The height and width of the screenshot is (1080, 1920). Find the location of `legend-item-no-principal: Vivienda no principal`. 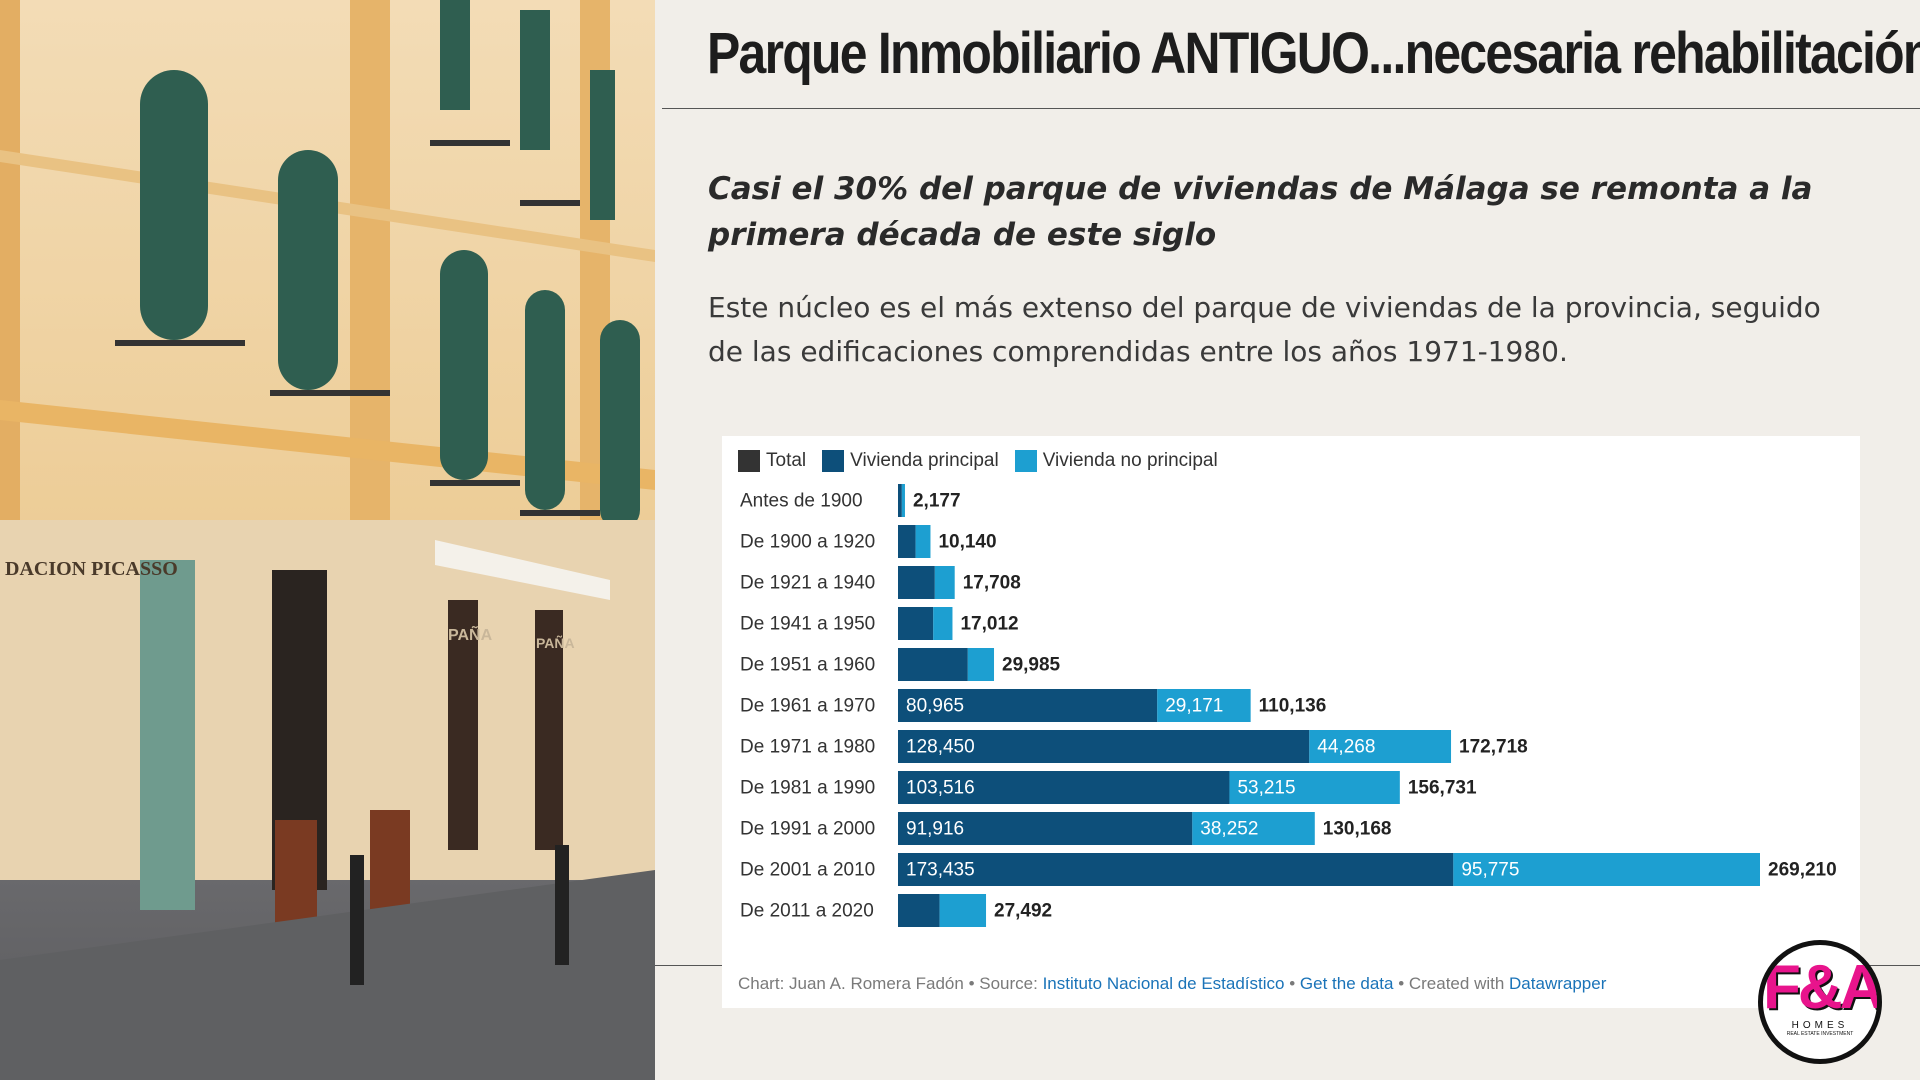

legend-item-no-principal: Vivienda no principal is located at coordinates (1116, 461).